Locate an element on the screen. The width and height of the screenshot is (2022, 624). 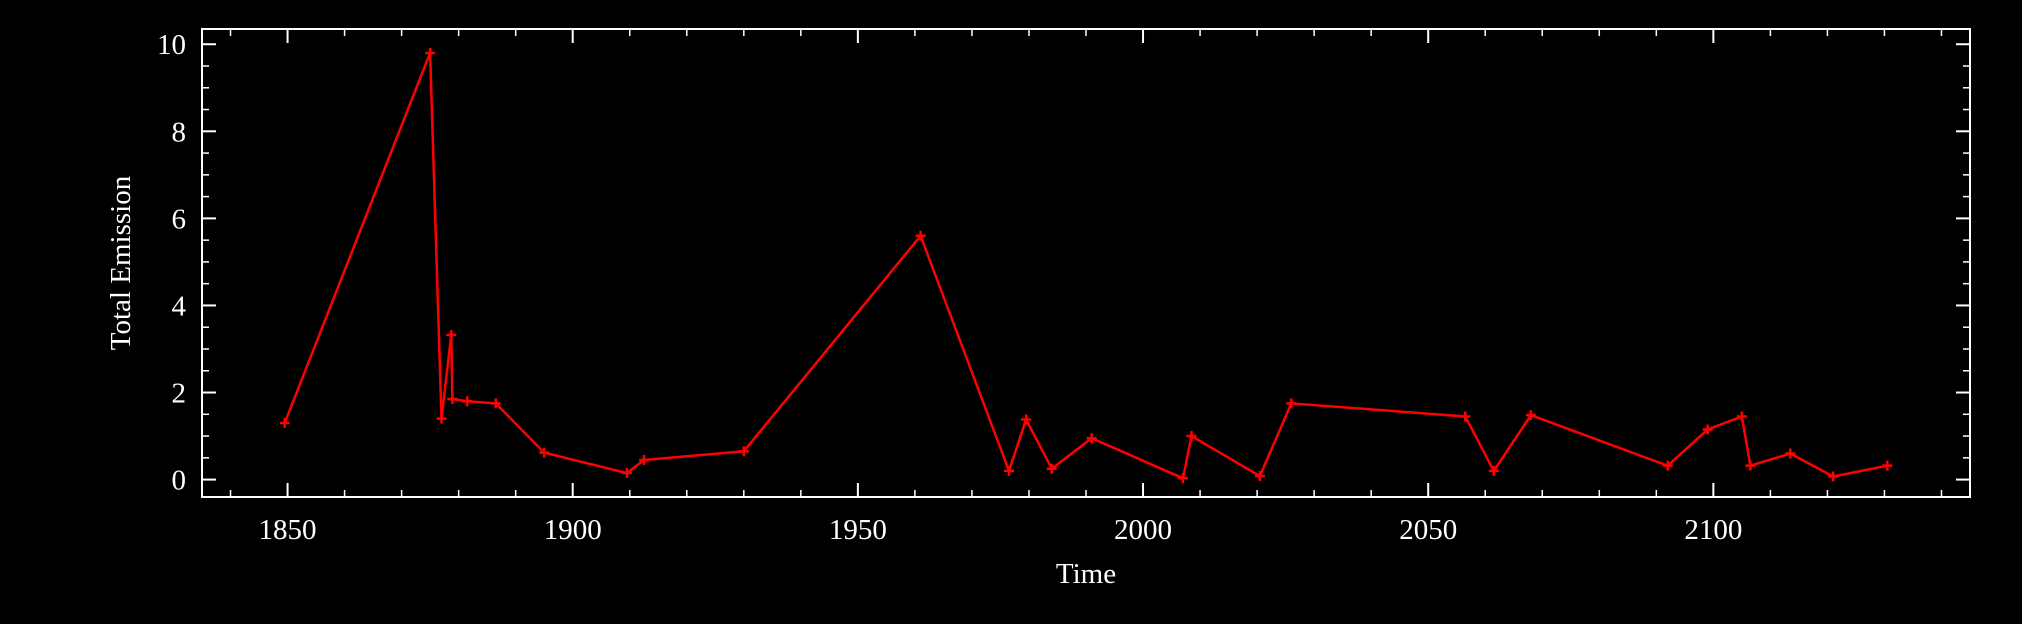
x-tick-label: 2000 is located at coordinates (1143, 530).